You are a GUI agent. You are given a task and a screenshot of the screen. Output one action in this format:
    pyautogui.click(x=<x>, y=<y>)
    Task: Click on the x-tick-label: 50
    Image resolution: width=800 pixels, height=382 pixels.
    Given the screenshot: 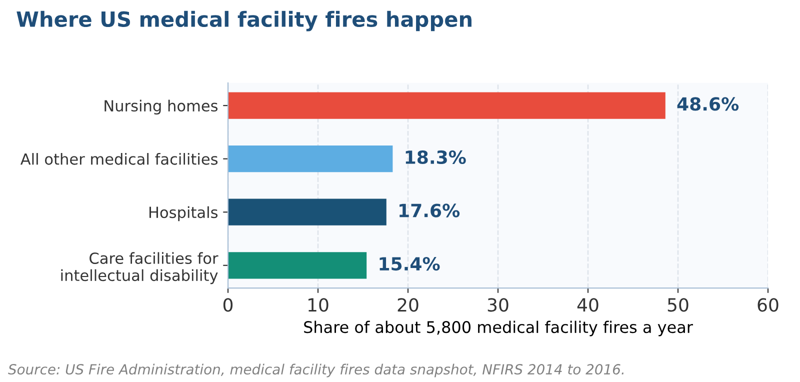 What is the action you would take?
    pyautogui.click(x=678, y=305)
    